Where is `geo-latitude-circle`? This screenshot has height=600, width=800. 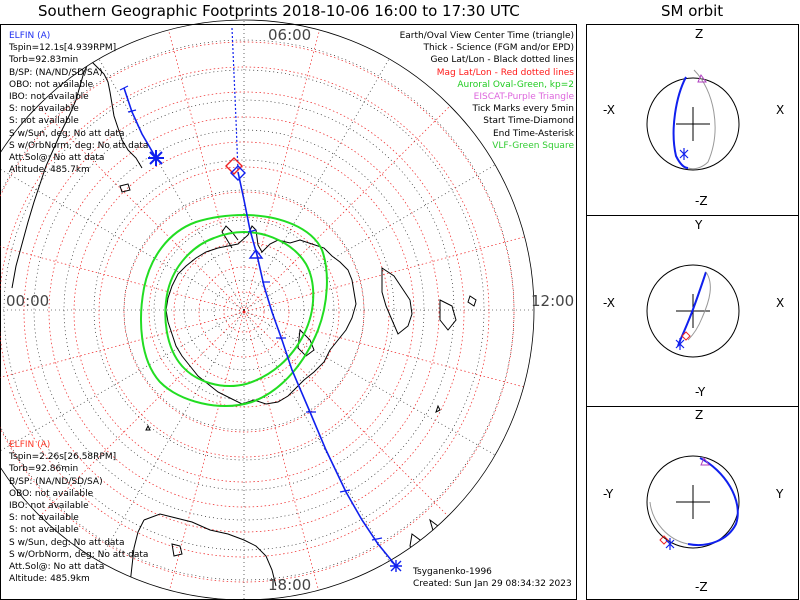
geo-latitude-circle is located at coordinates (244, 310).